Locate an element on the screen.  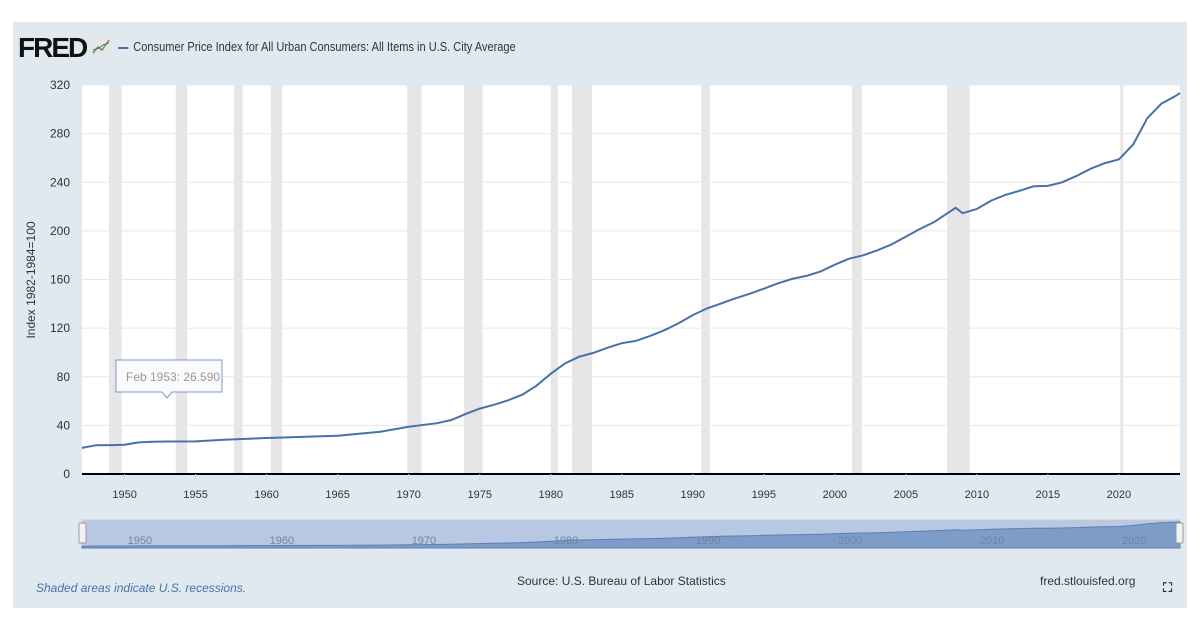
y-tick-label: 120 is located at coordinates (60, 328).